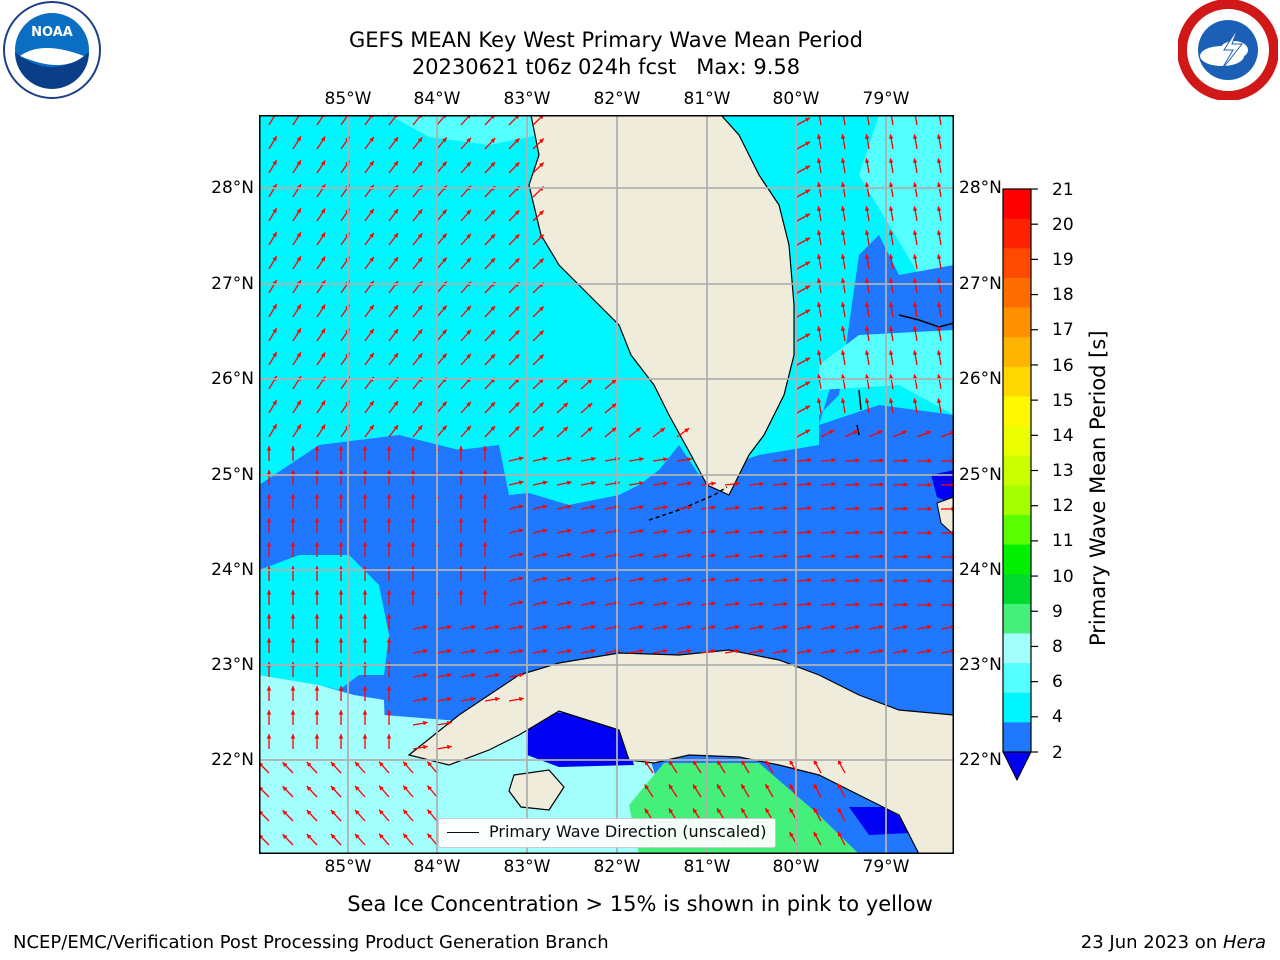 The width and height of the screenshot is (1280, 960). I want to click on chart-title-line2: 20230621 t06z 024h fcst Max: 9.58, so click(606, 67).